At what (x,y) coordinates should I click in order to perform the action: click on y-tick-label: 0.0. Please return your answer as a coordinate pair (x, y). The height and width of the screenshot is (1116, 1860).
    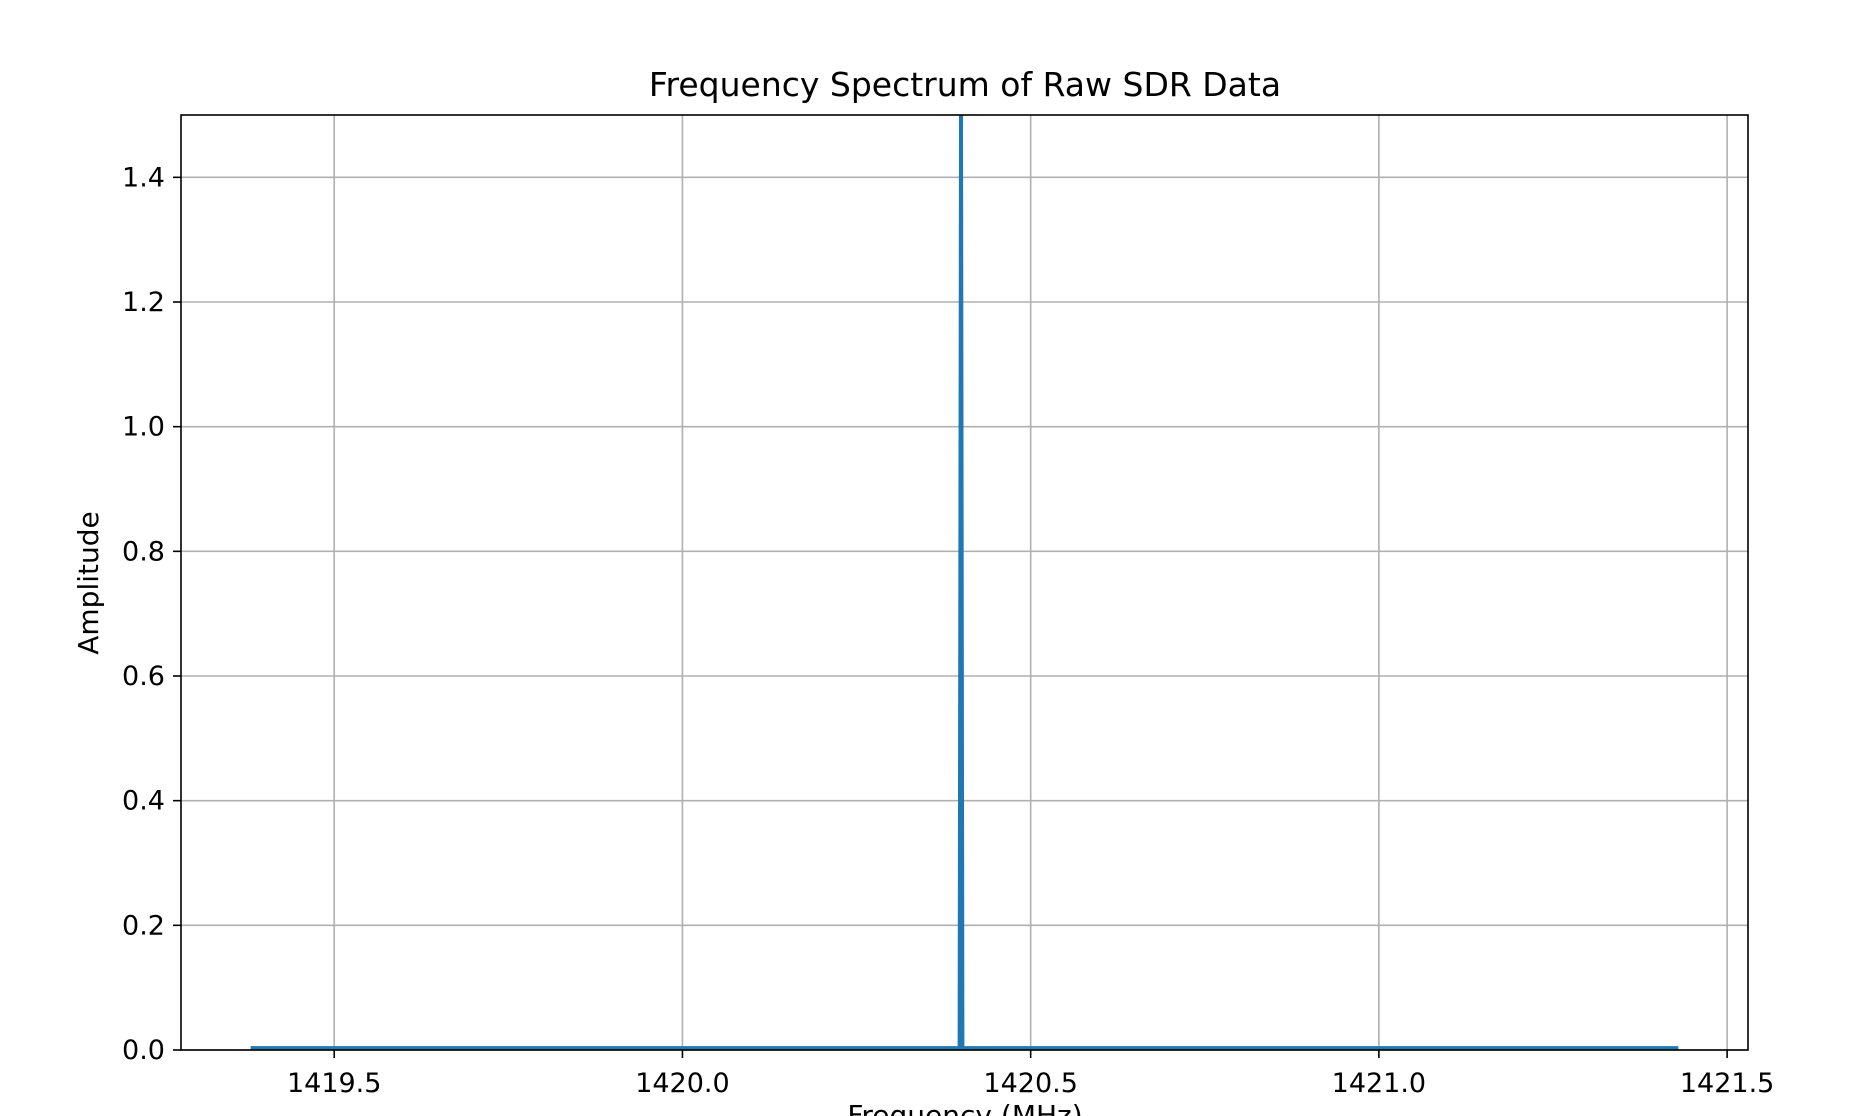
    Looking at the image, I should click on (143, 1050).